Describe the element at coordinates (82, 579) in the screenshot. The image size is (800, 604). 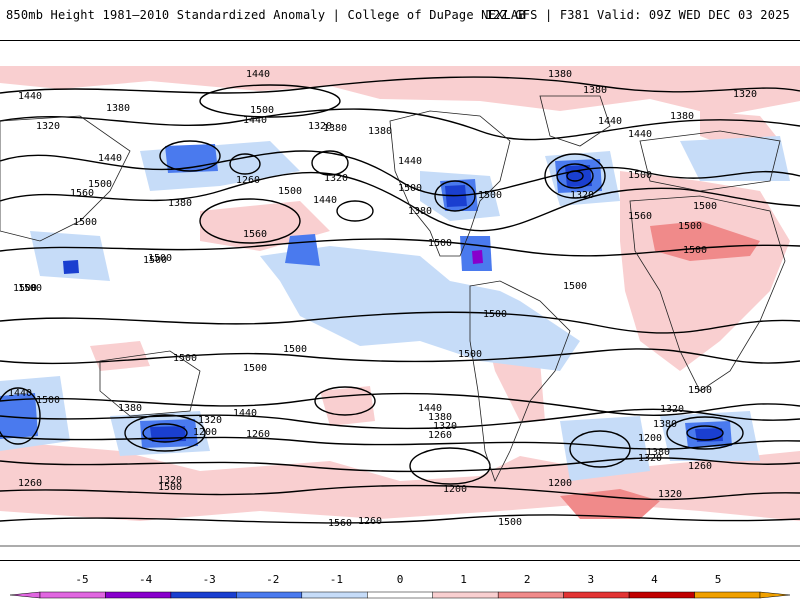
I see `colorbar-tick-label: -5` at that location.